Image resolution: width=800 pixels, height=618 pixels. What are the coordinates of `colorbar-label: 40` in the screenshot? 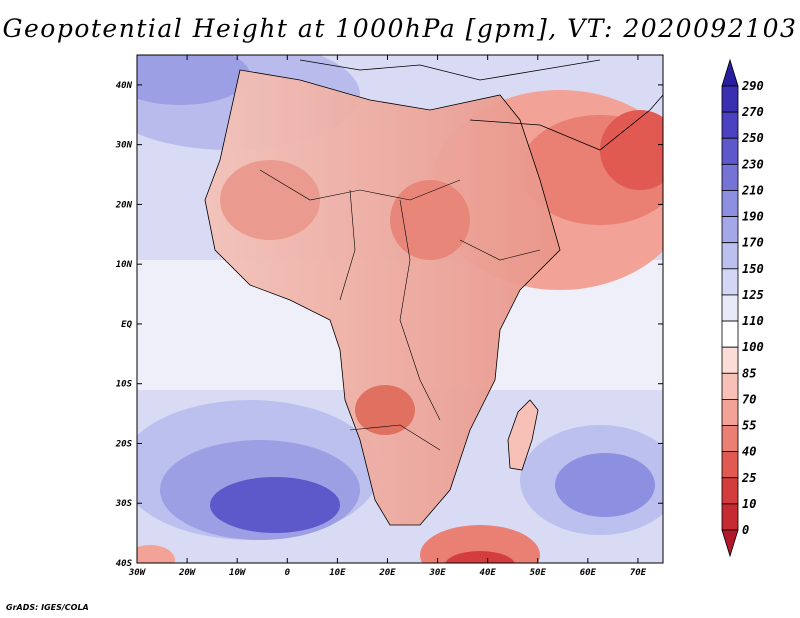 It's located at (749, 452).